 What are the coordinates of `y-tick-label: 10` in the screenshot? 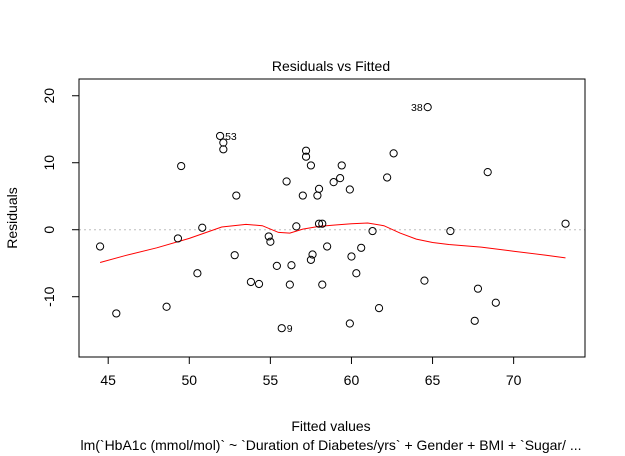 It's located at (49, 163).